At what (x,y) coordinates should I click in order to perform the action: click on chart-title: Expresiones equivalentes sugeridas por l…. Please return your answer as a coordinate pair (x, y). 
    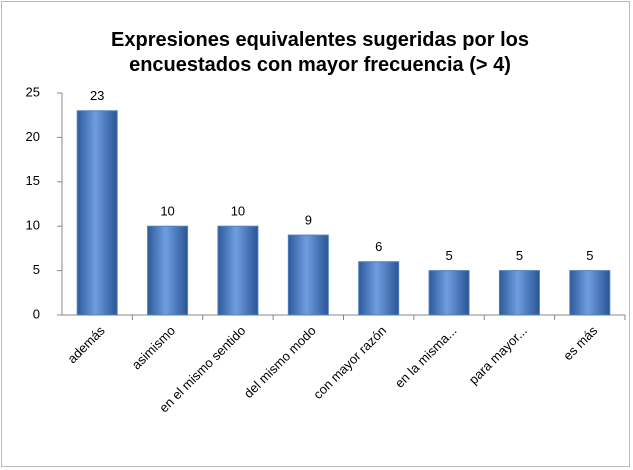
    Looking at the image, I should click on (320, 52).